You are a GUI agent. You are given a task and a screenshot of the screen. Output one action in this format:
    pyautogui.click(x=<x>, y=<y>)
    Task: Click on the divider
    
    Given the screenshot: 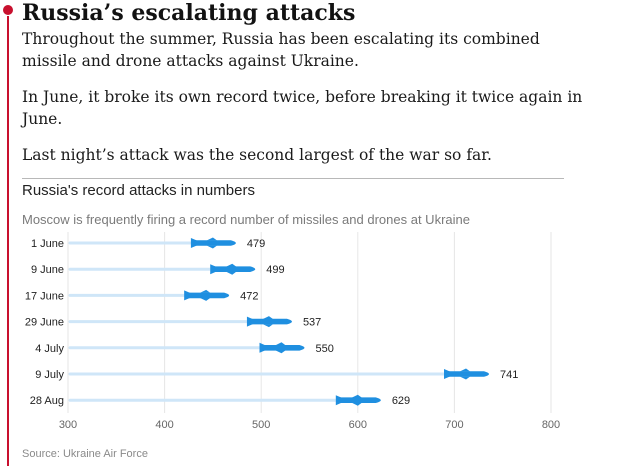 What is the action you would take?
    pyautogui.click(x=293, y=178)
    